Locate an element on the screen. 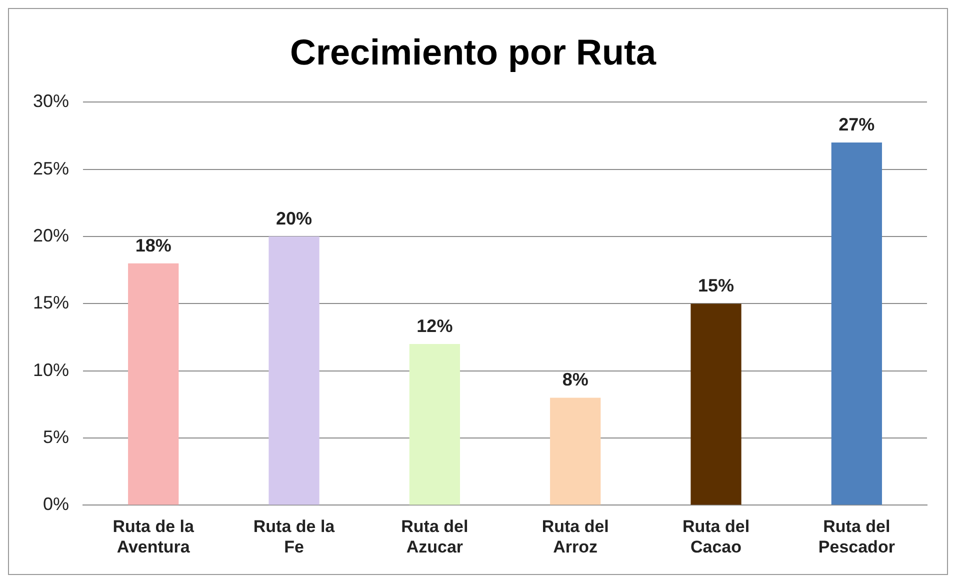 Image resolution: width=956 pixels, height=583 pixels. x-tick-label: Ruta del Cacao is located at coordinates (716, 536).